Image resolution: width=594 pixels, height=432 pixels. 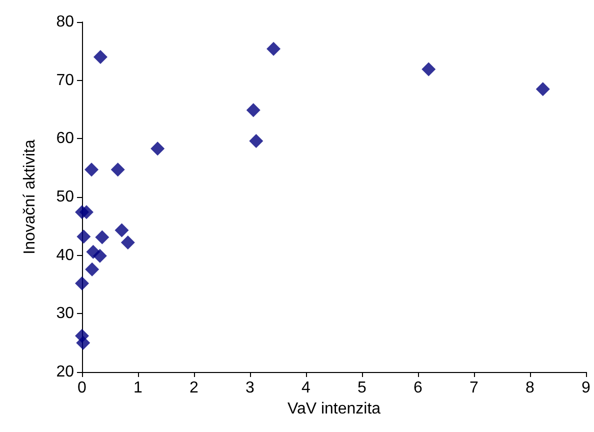 What do you see at coordinates (65, 255) in the screenshot?
I see `y-tick-label: 40` at bounding box center [65, 255].